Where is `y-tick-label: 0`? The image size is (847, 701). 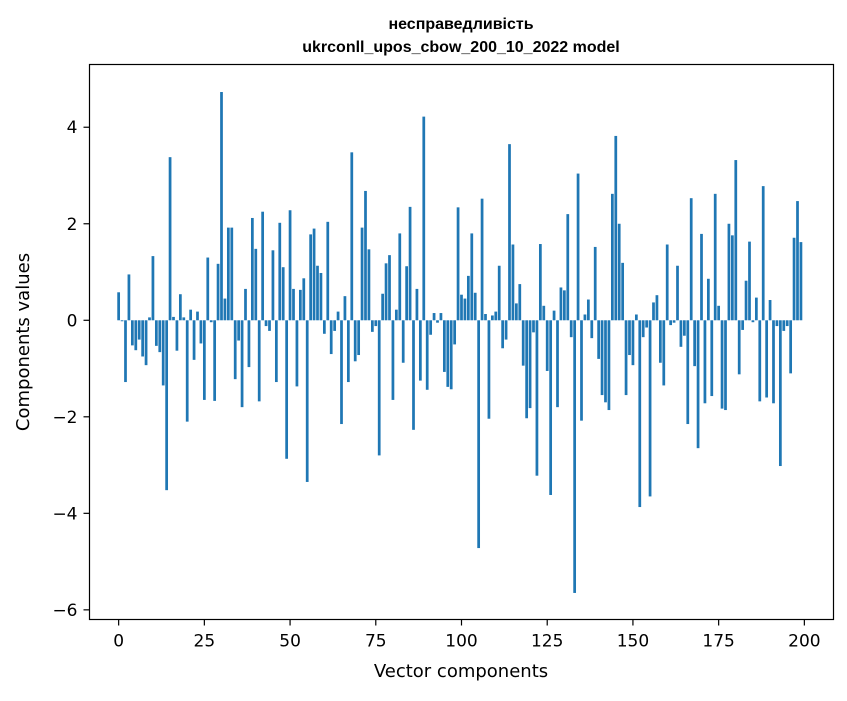 y-tick-label: 0 is located at coordinates (72, 321).